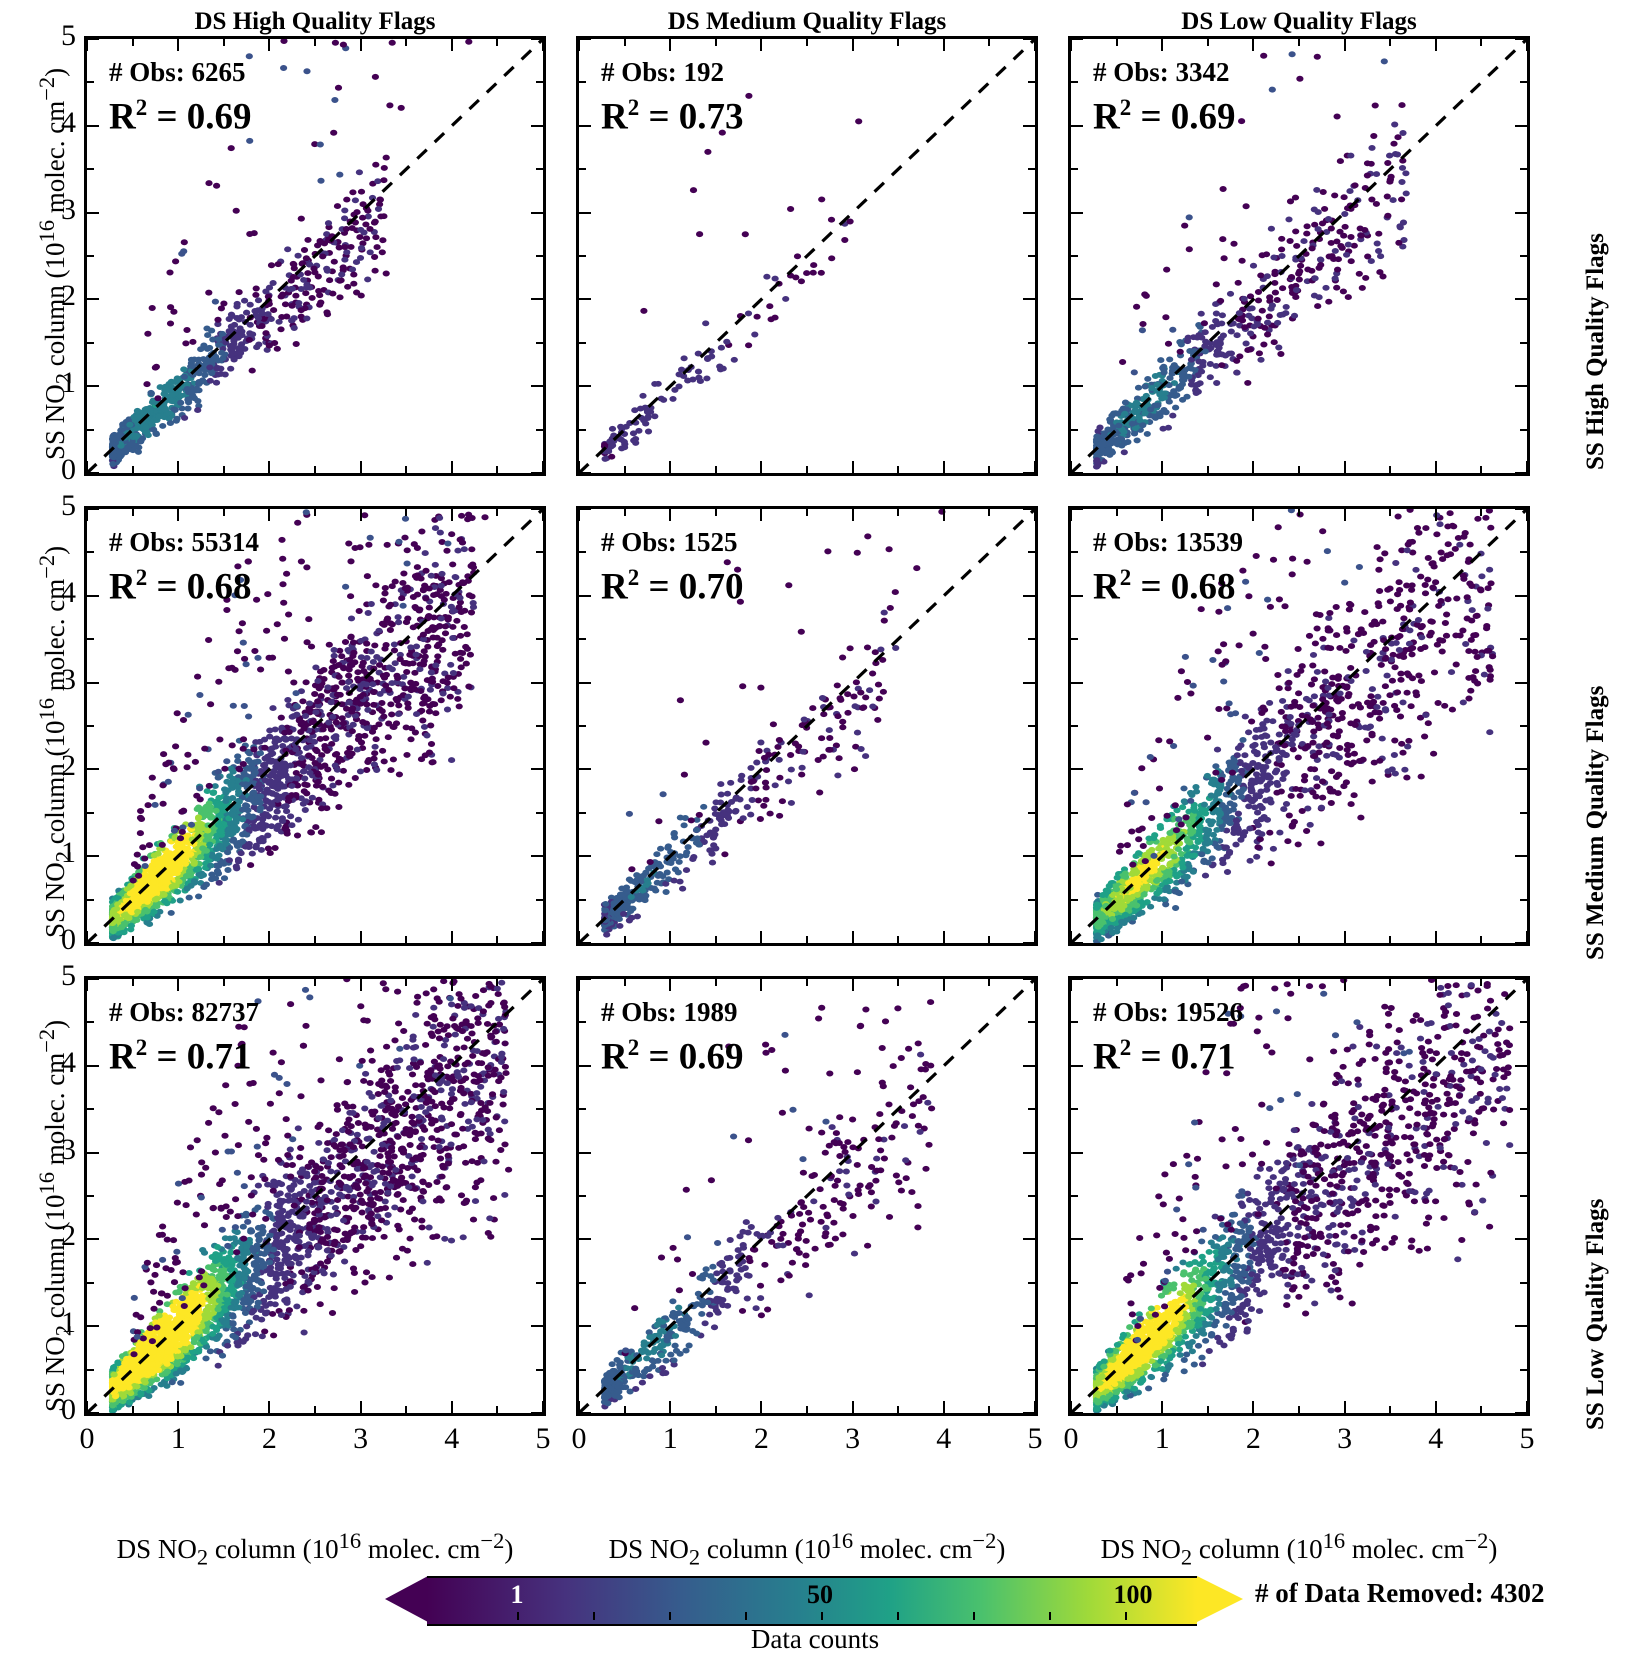 This screenshot has width=1629, height=1665. What do you see at coordinates (807, 21) in the screenshot?
I see `column-title-1: DS Medium Quality Flags` at bounding box center [807, 21].